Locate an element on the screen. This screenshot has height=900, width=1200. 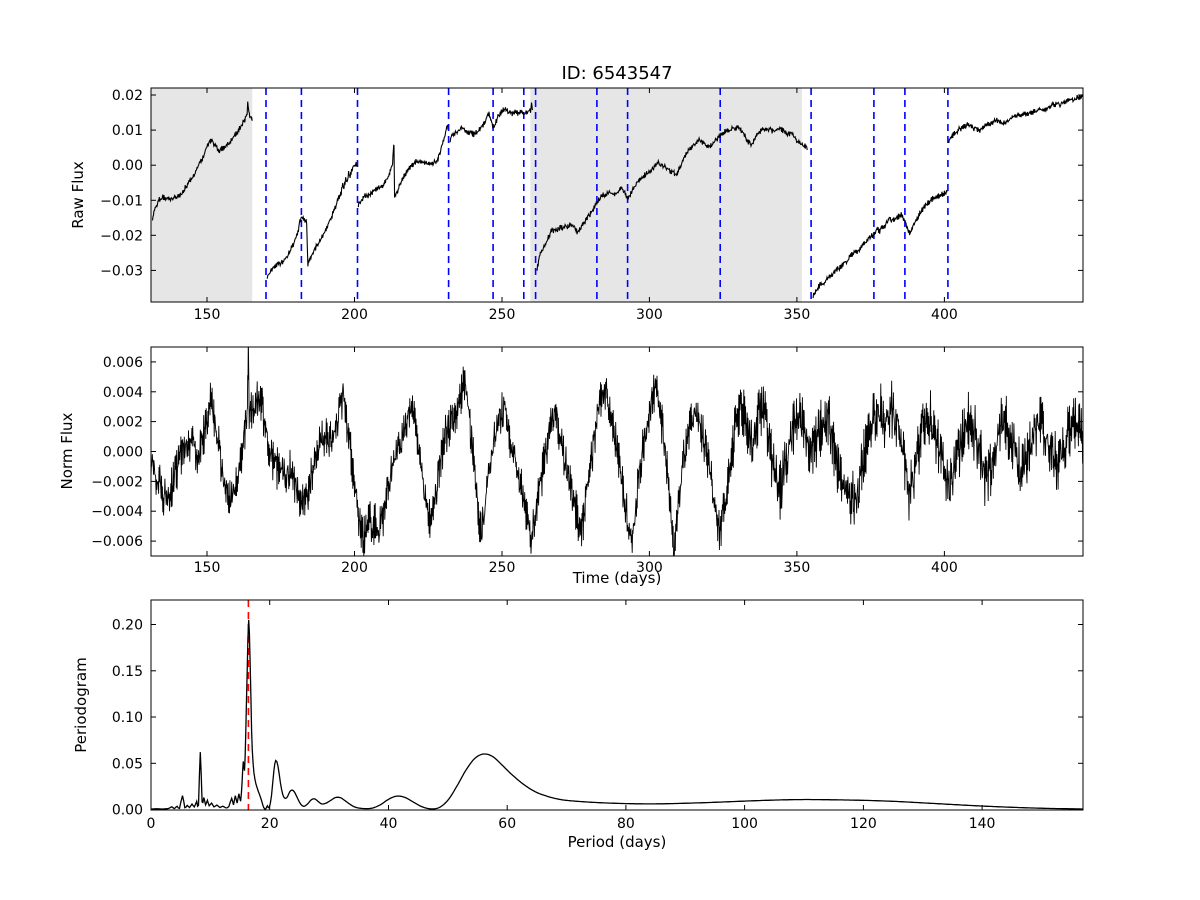
y-tick-label: −0.004 is located at coordinates (117, 512).